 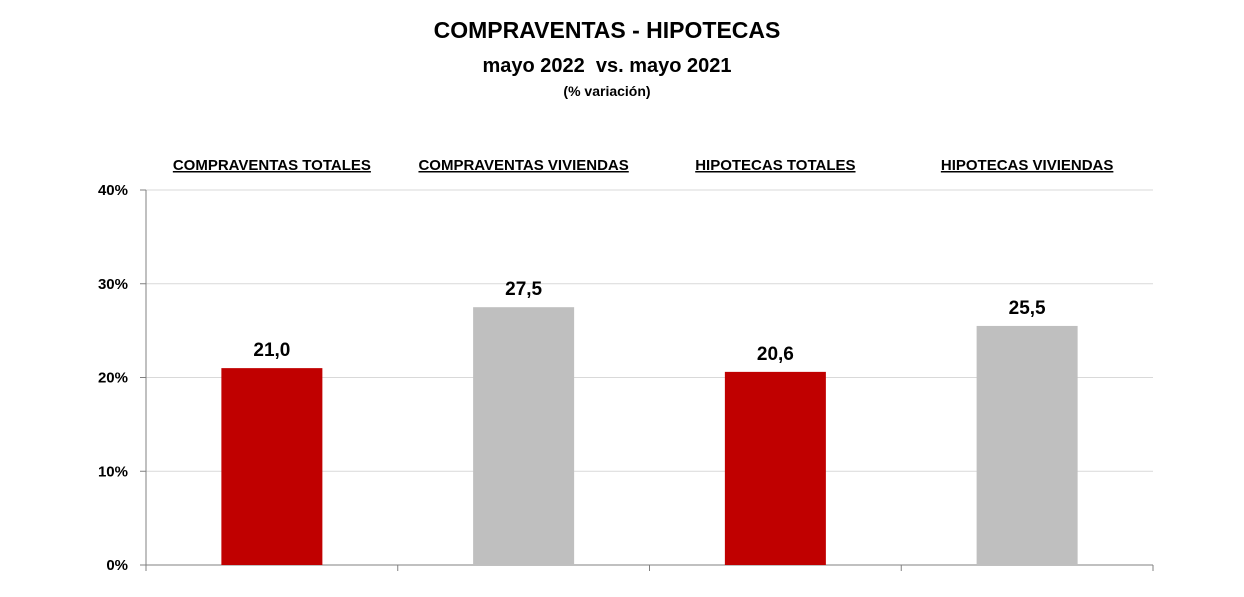 I want to click on category-label: HIPOTECAS TOTALES, so click(x=775, y=165).